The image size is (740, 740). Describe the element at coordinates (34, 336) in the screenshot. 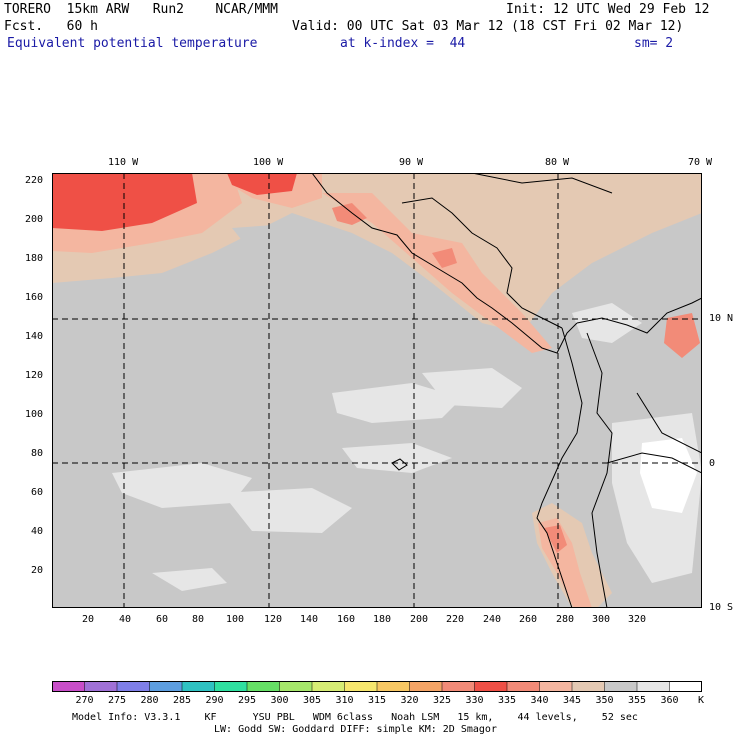

I see `y-tick: 140` at that location.